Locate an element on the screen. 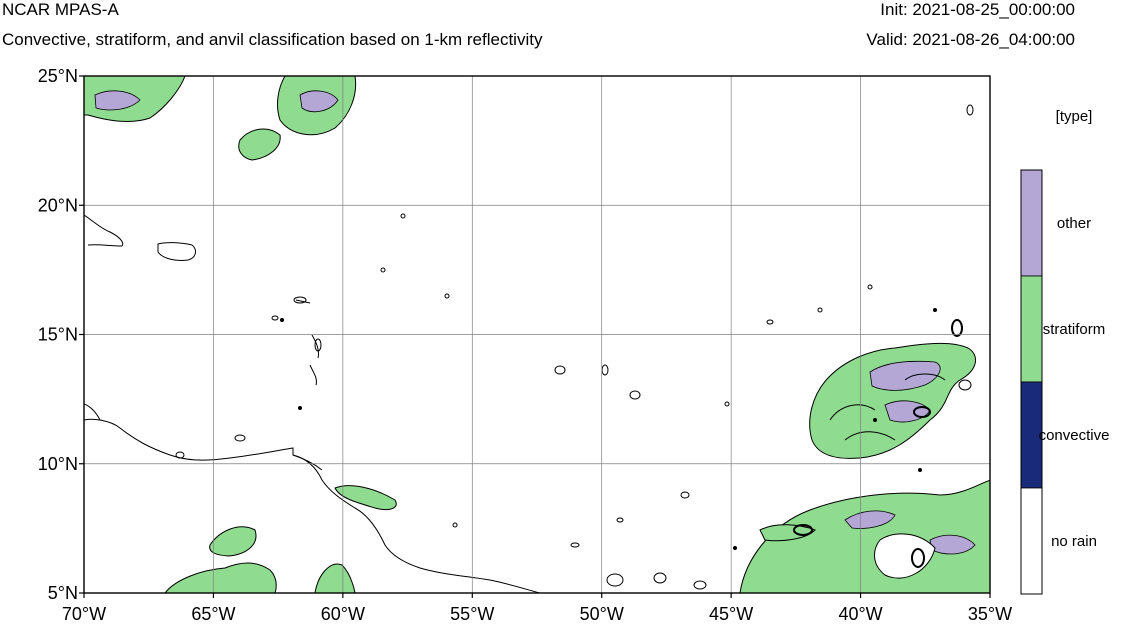  longitude-axis: 70°W 65°W 60°W 55°W 50°W 45°W 40°W 35°W is located at coordinates (537, 608).